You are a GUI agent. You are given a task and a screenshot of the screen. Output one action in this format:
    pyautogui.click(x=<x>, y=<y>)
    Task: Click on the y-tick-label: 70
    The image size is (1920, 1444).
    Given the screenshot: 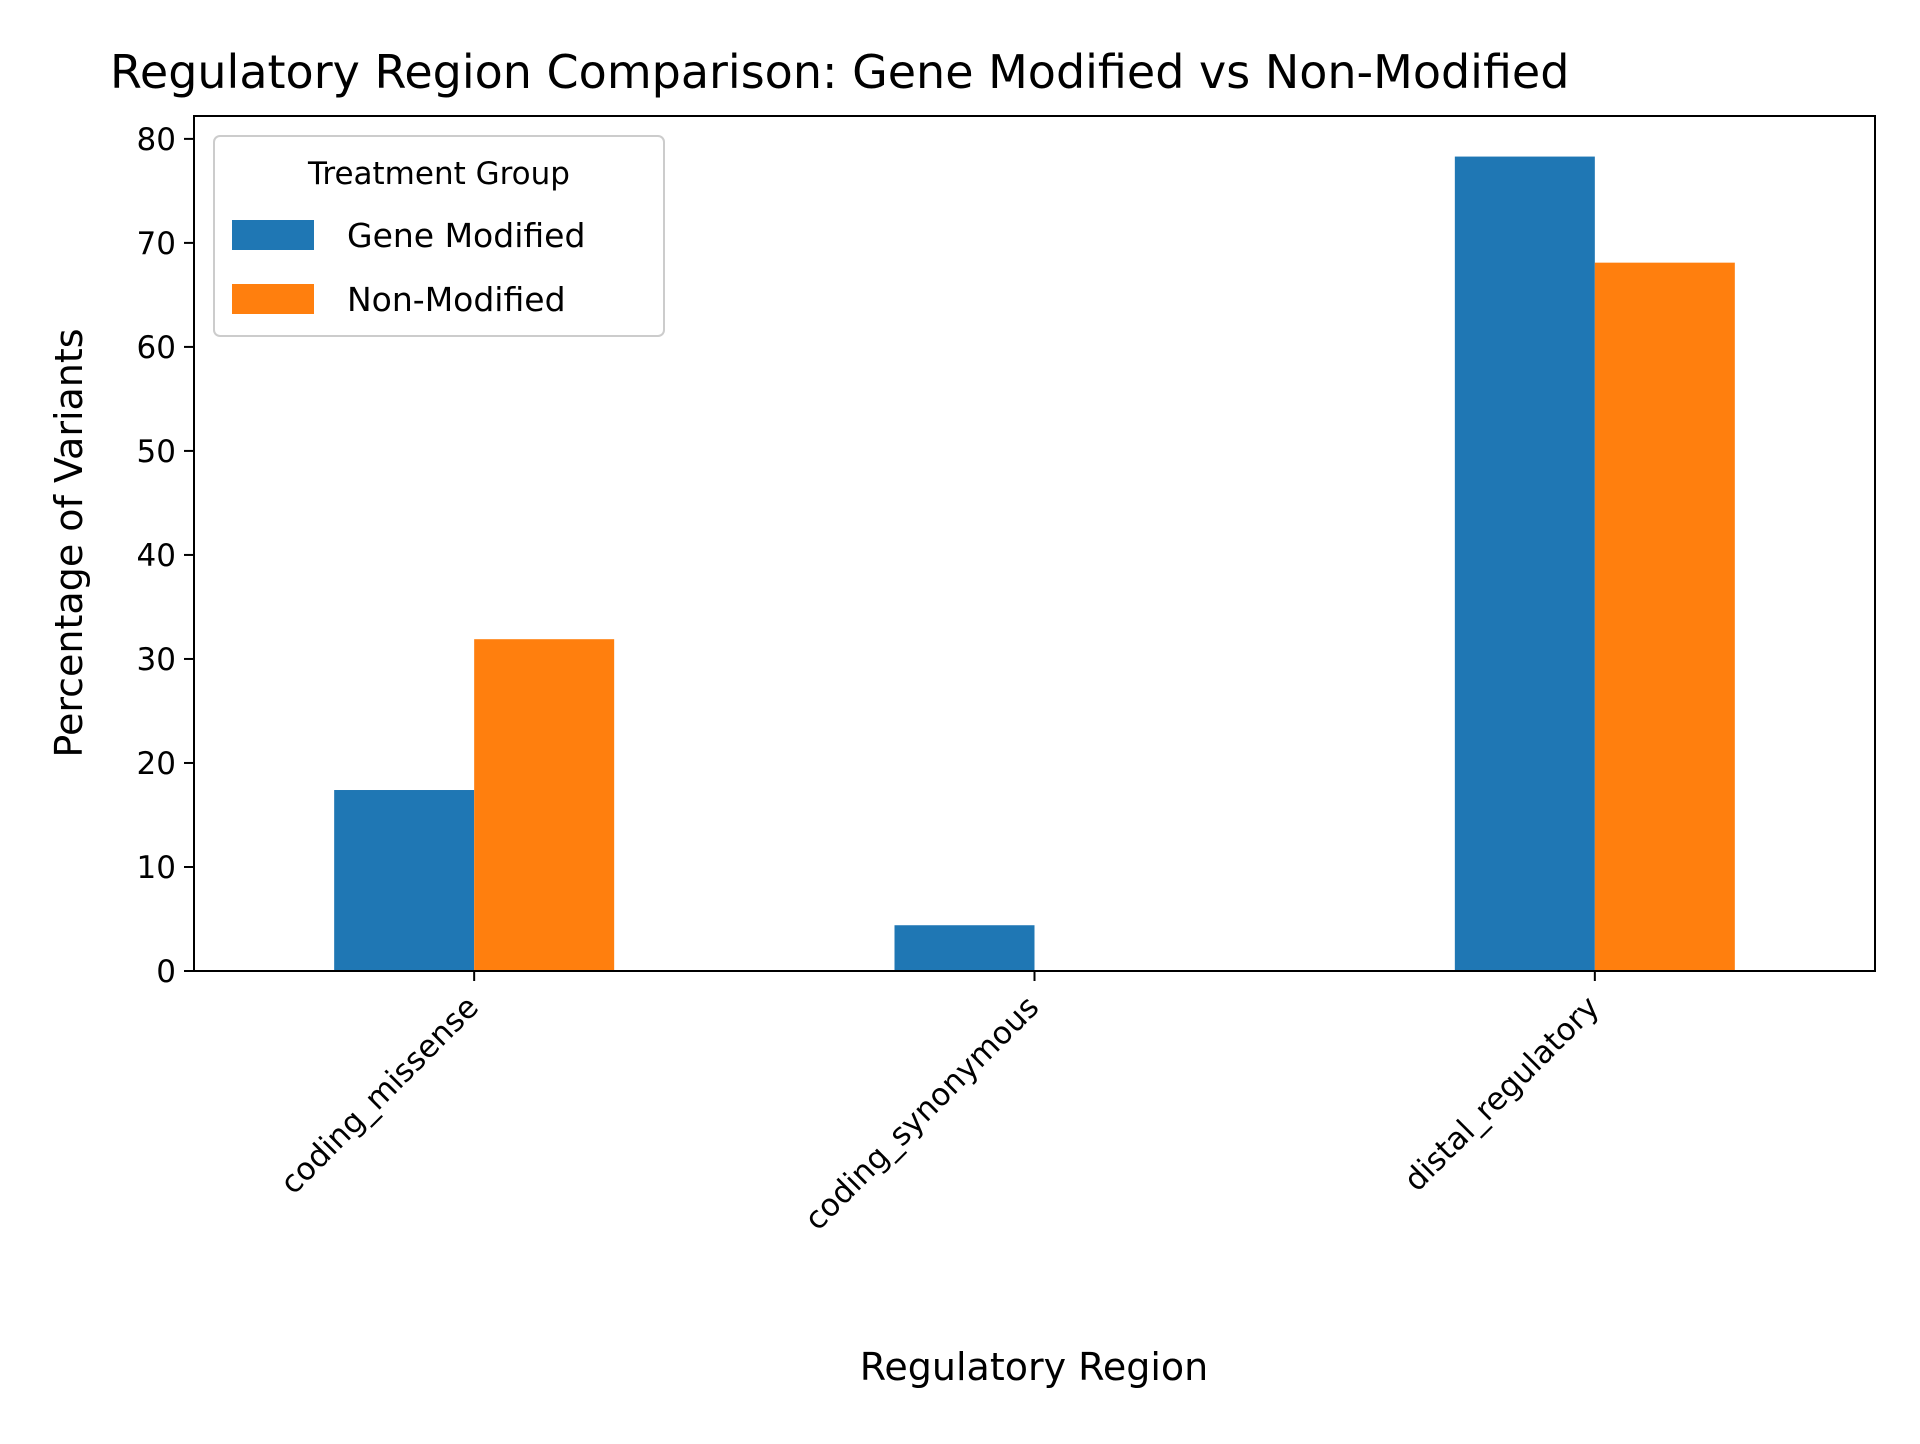 What is the action you would take?
    pyautogui.click(x=156, y=244)
    